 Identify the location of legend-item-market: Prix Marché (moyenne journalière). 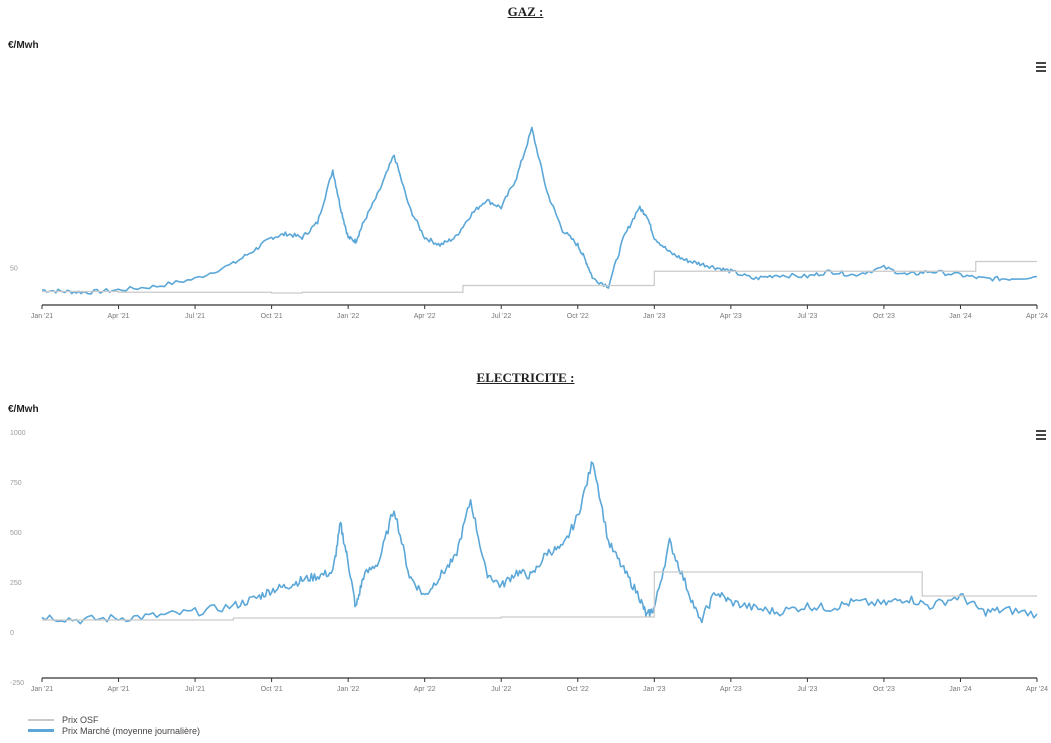
(114, 730).